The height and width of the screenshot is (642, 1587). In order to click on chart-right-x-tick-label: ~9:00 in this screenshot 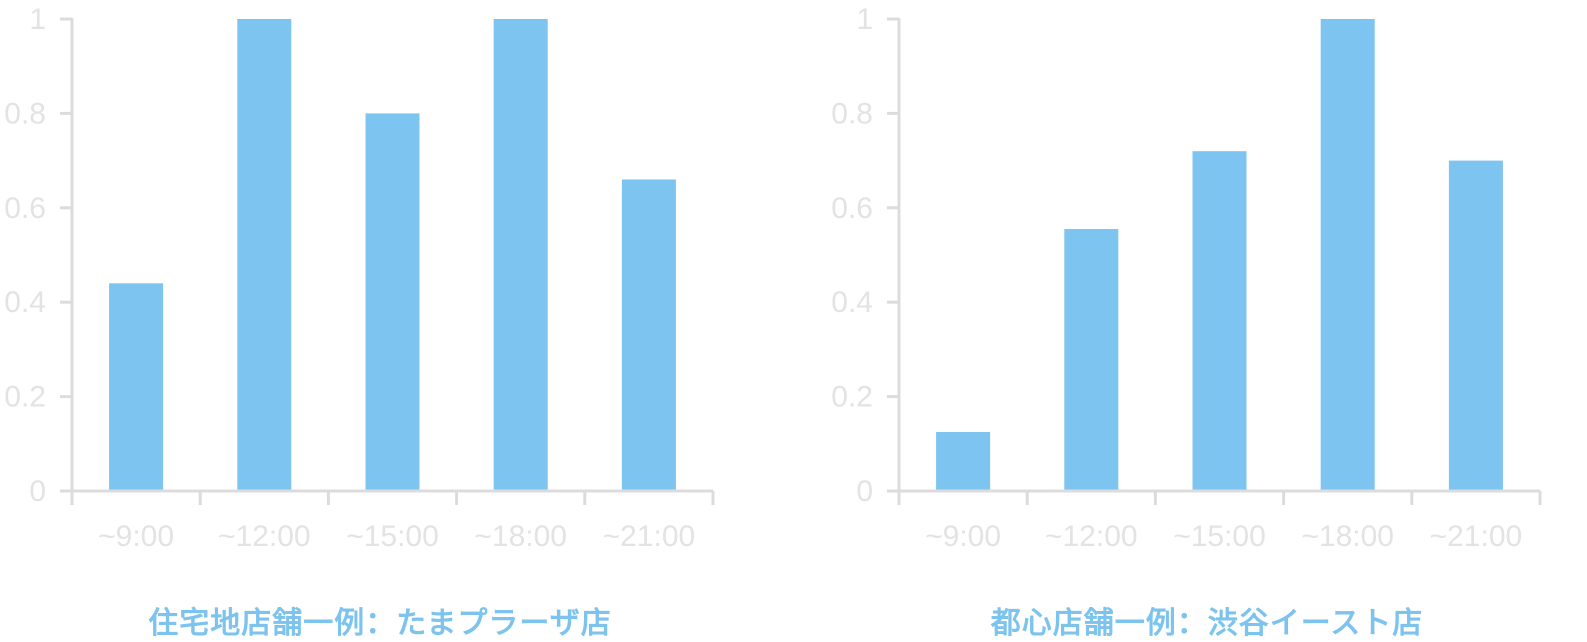, I will do `click(963, 536)`.